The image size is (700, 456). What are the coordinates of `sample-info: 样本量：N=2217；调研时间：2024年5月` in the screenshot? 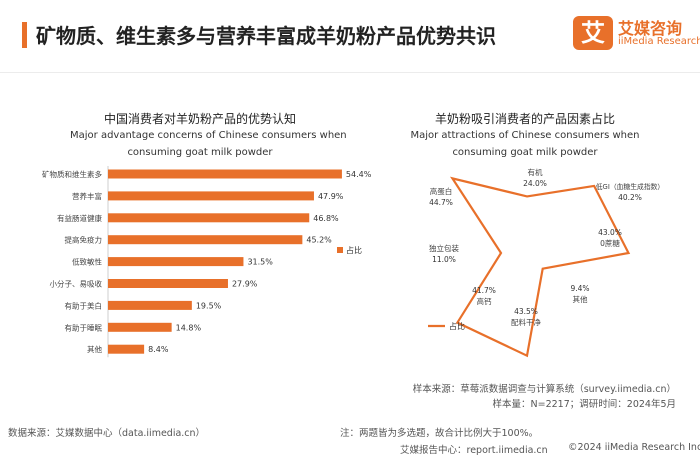 It's located at (584, 404).